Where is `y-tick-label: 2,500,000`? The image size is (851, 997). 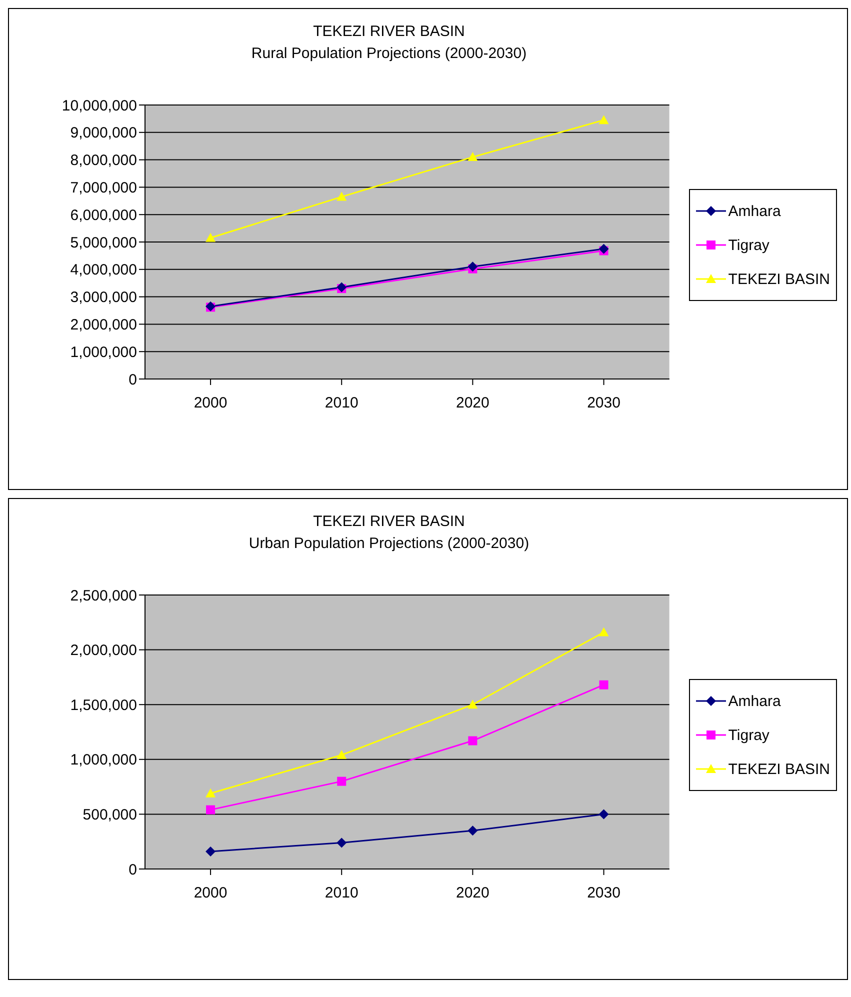
y-tick-label: 2,500,000 is located at coordinates (103, 595).